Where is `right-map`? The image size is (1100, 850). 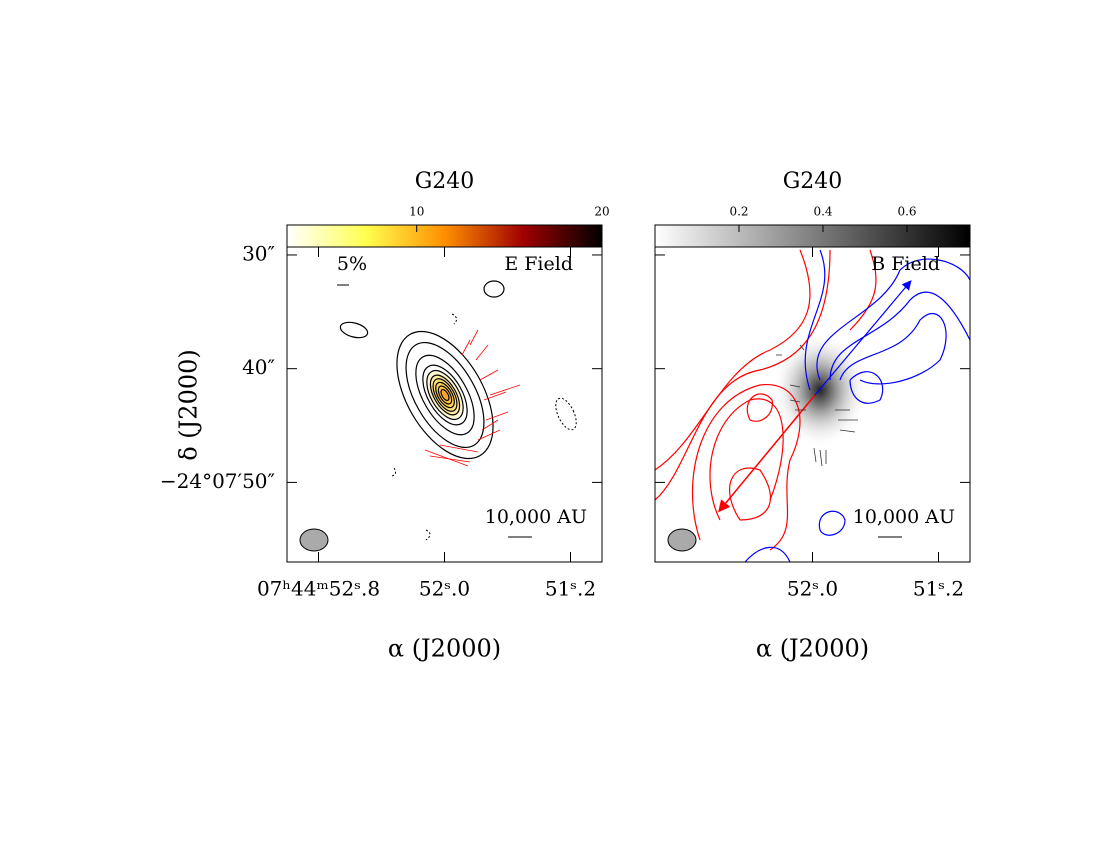
right-map is located at coordinates (812, 406).